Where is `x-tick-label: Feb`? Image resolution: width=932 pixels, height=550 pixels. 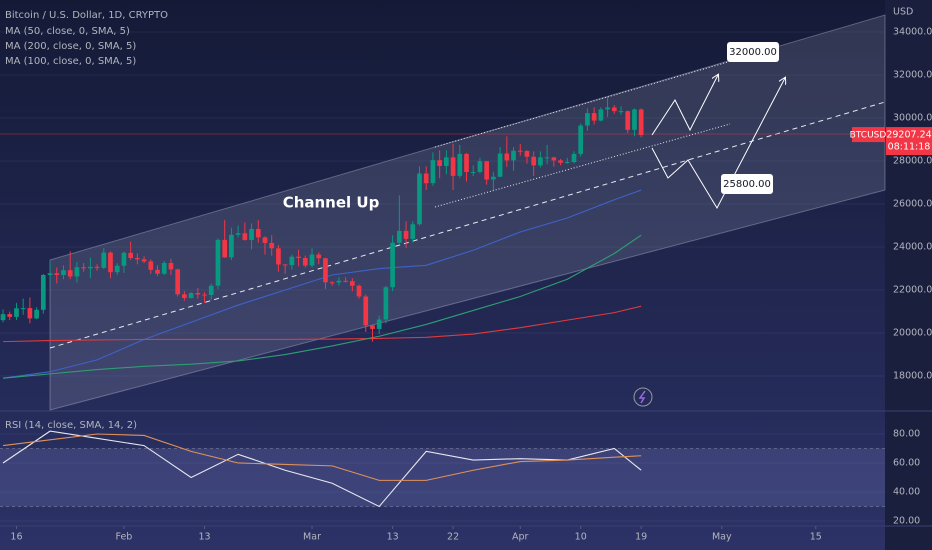
x-tick-label: Feb is located at coordinates (124, 537).